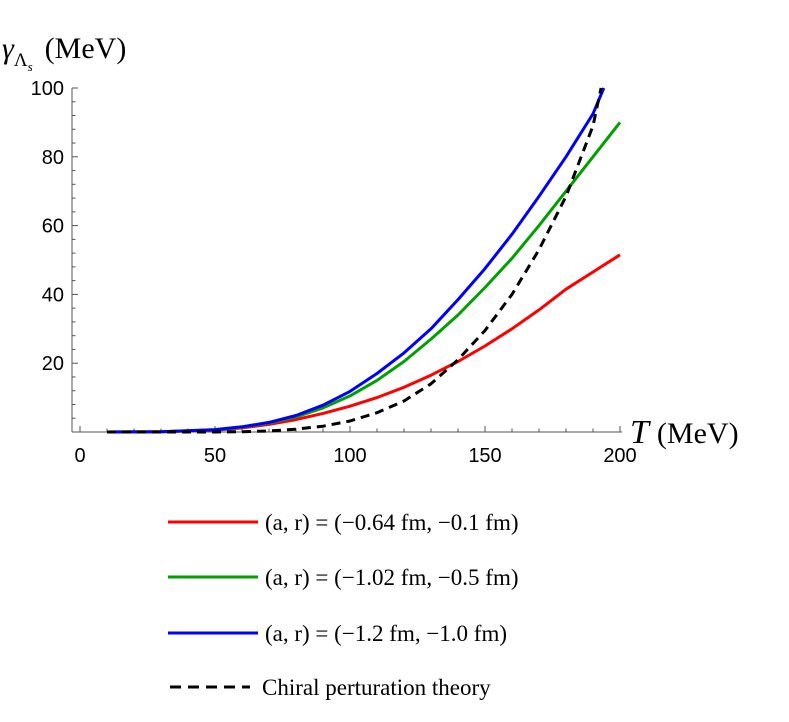  What do you see at coordinates (684, 432) in the screenshot?
I see `x-axis-title: T (MeV)` at bounding box center [684, 432].